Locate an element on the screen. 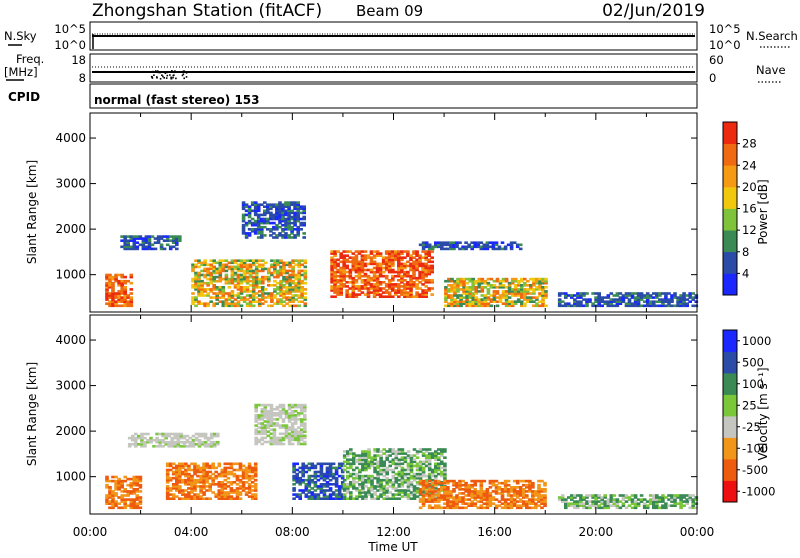 The height and width of the screenshot is (558, 800). colorbar-tick-label: 4 is located at coordinates (745, 273).